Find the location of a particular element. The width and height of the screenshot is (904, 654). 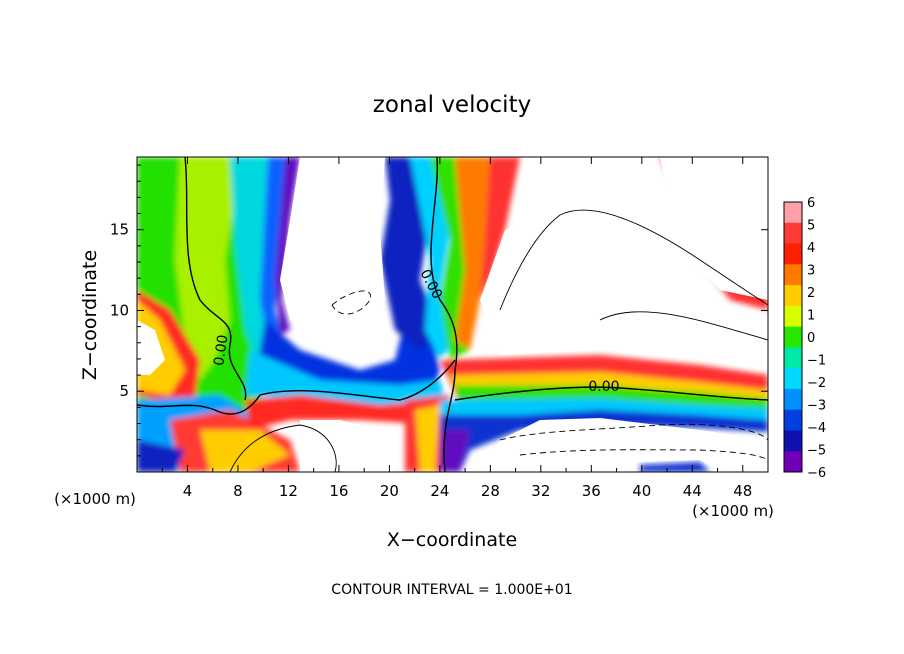

x-tick-label: 12 is located at coordinates (288, 491).